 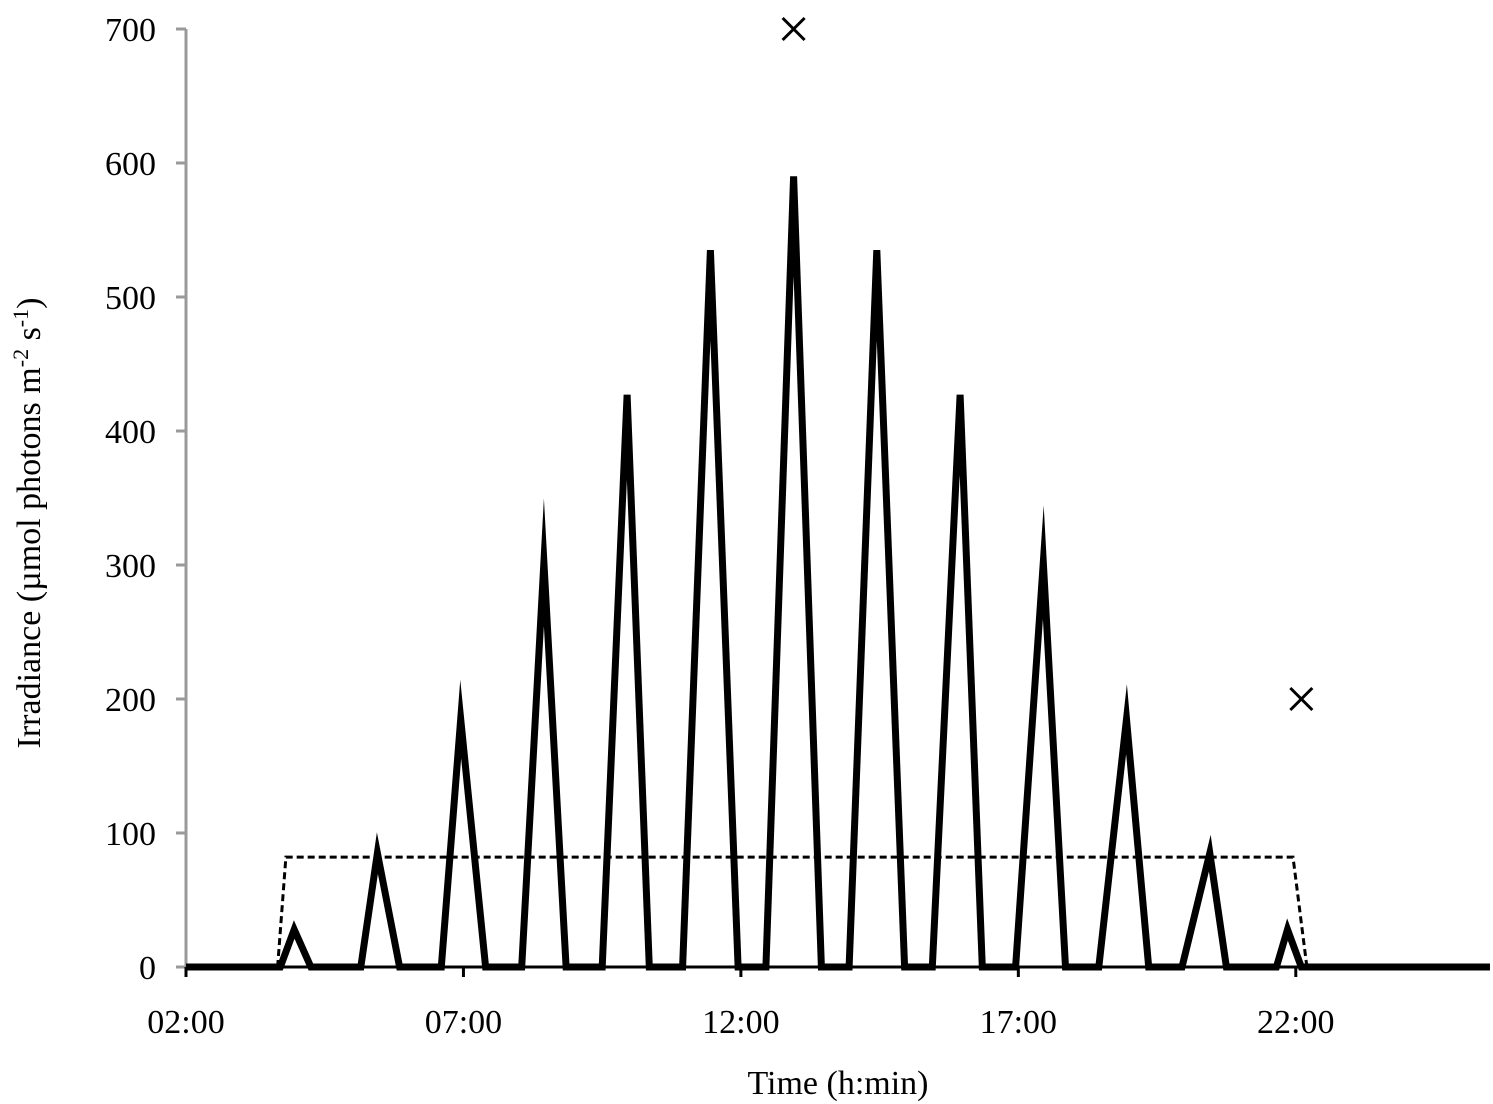 What do you see at coordinates (130, 30) in the screenshot?
I see `y-tick-label: 700` at bounding box center [130, 30].